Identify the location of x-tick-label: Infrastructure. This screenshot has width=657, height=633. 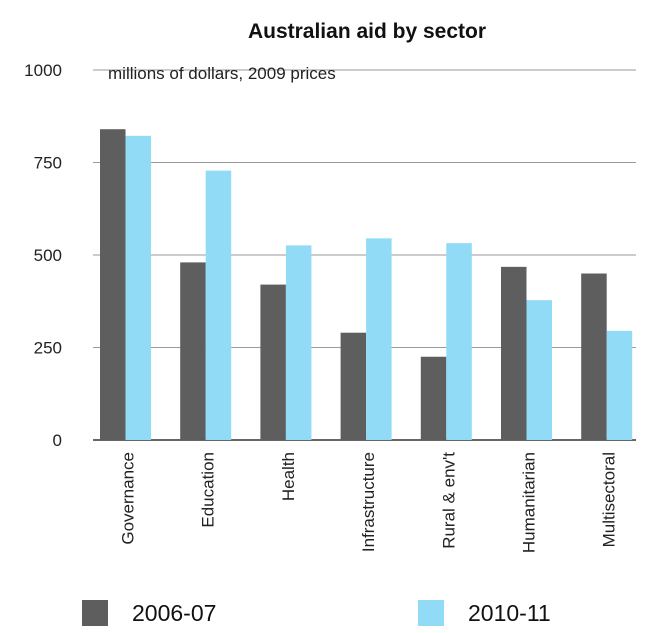
(368, 502).